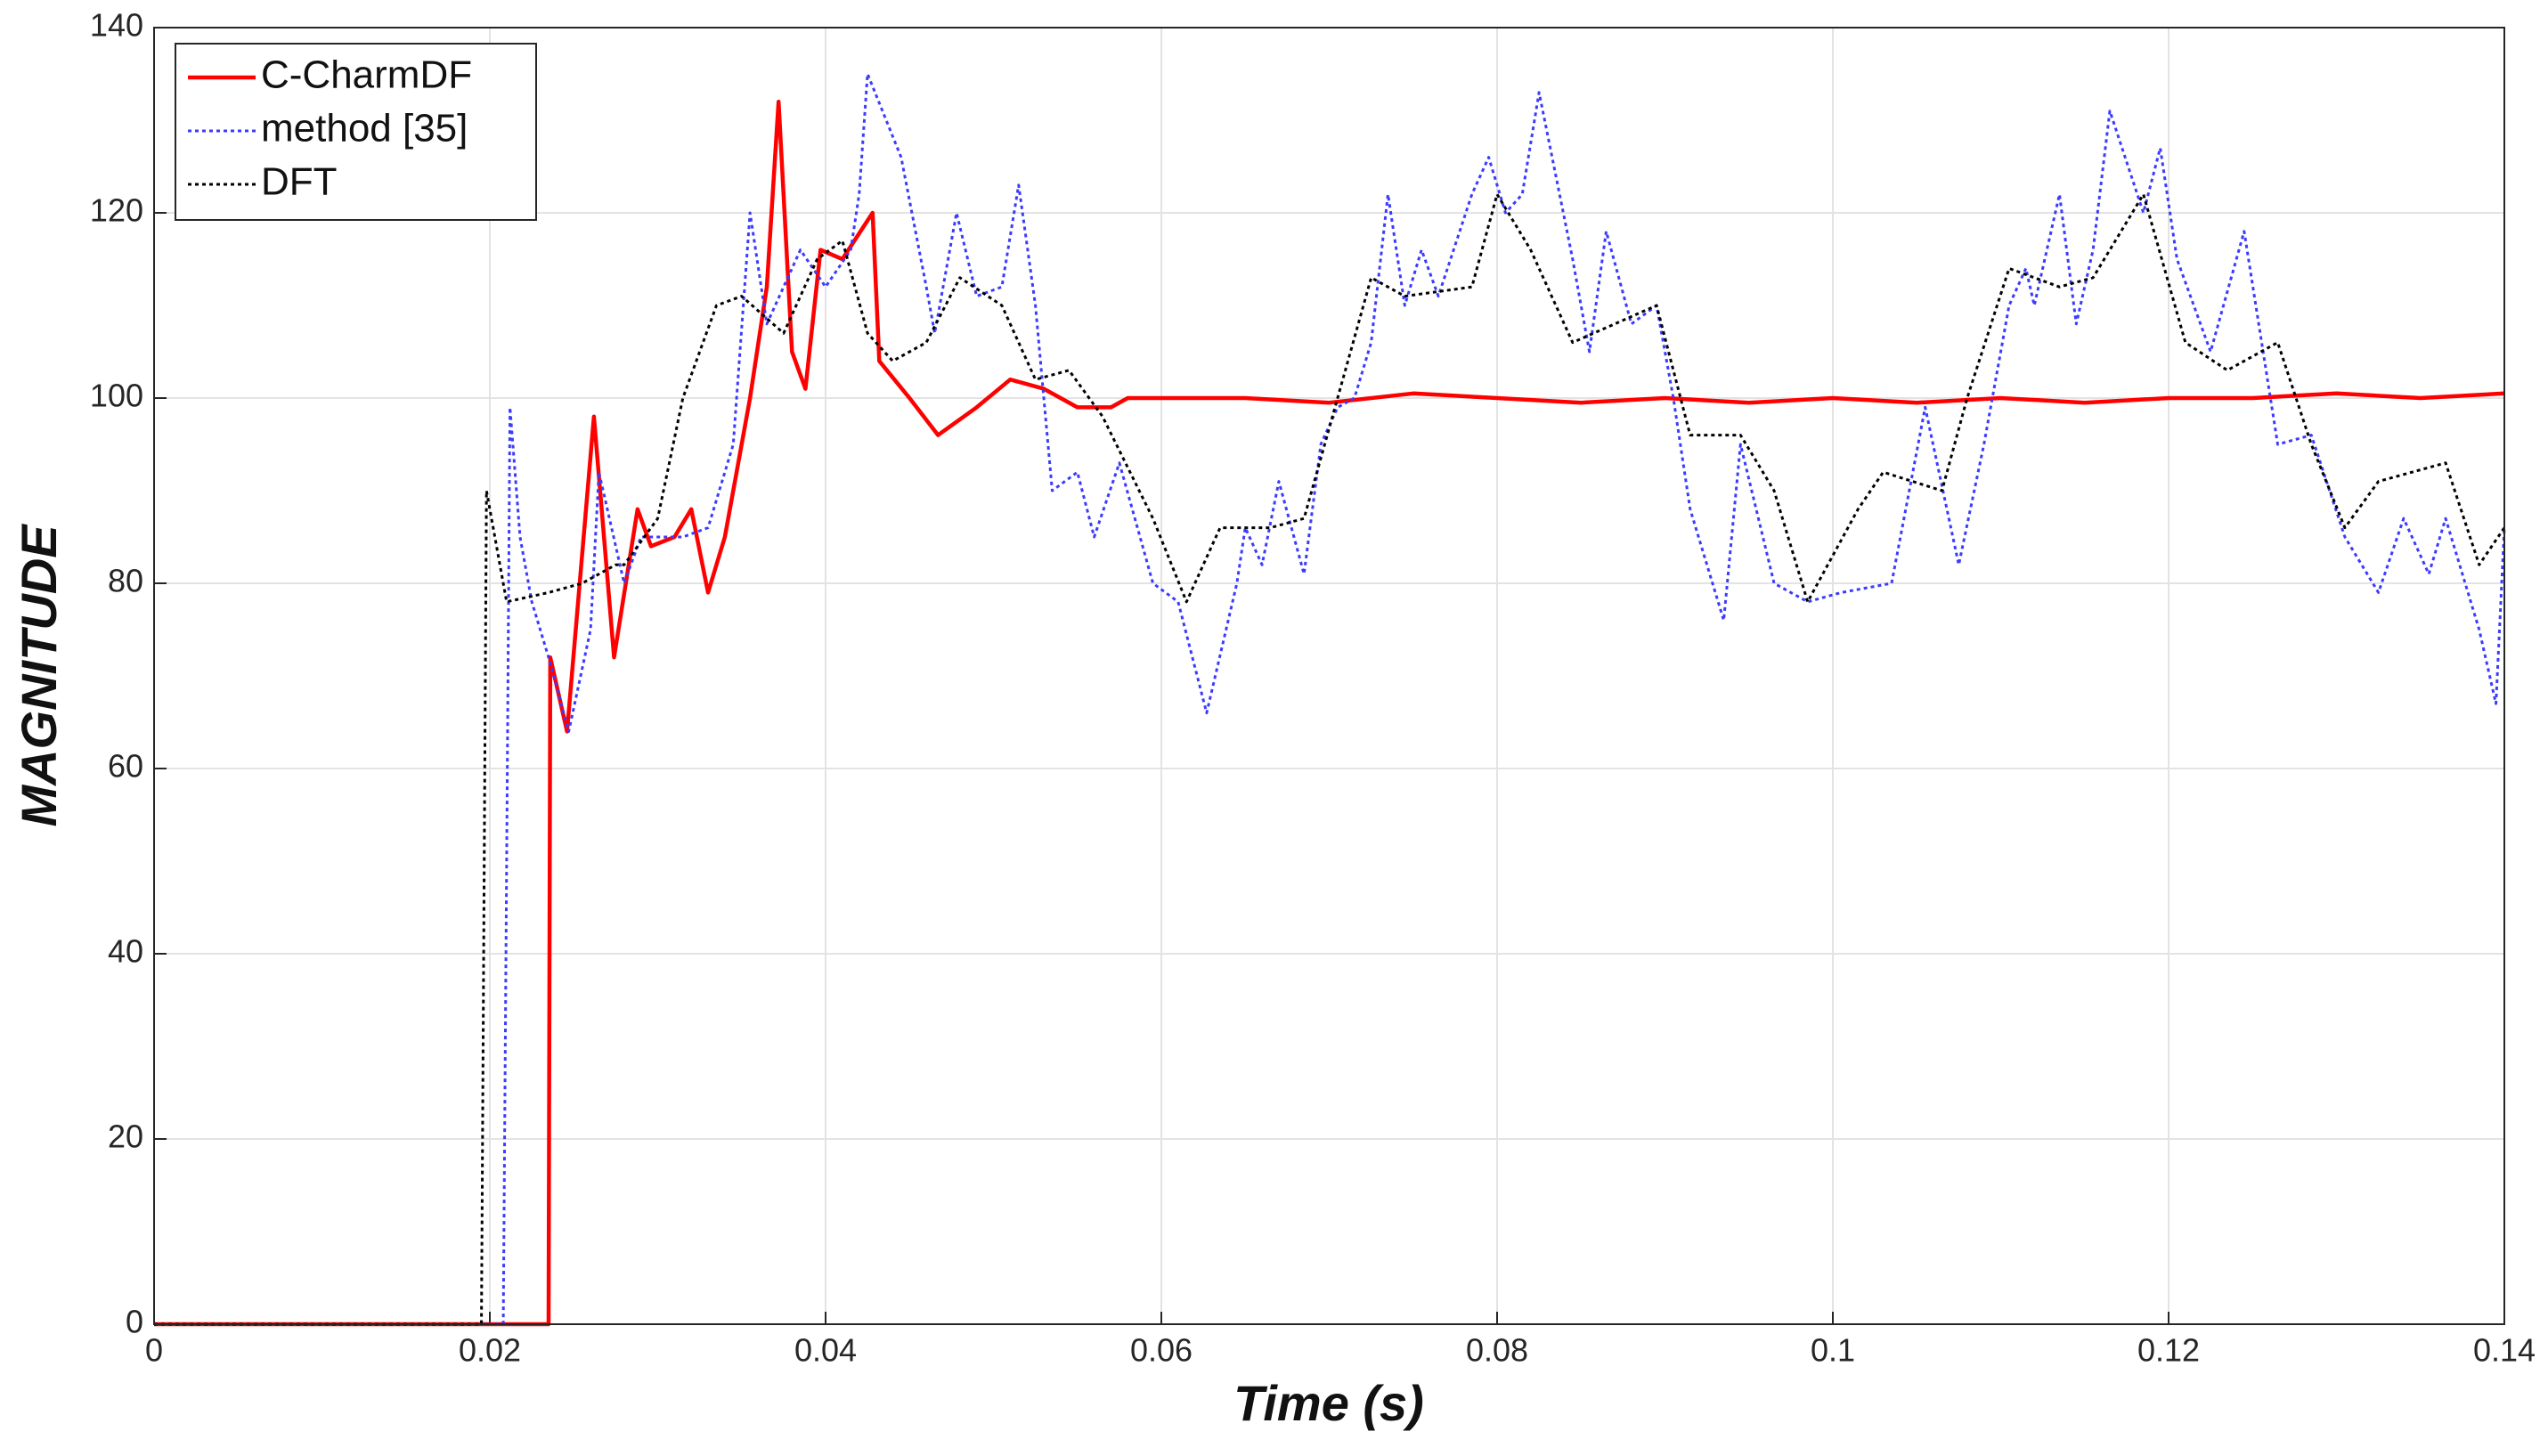 The height and width of the screenshot is (1456, 2548). Describe the element at coordinates (116, 396) in the screenshot. I see `y-tick-label: 100` at that location.